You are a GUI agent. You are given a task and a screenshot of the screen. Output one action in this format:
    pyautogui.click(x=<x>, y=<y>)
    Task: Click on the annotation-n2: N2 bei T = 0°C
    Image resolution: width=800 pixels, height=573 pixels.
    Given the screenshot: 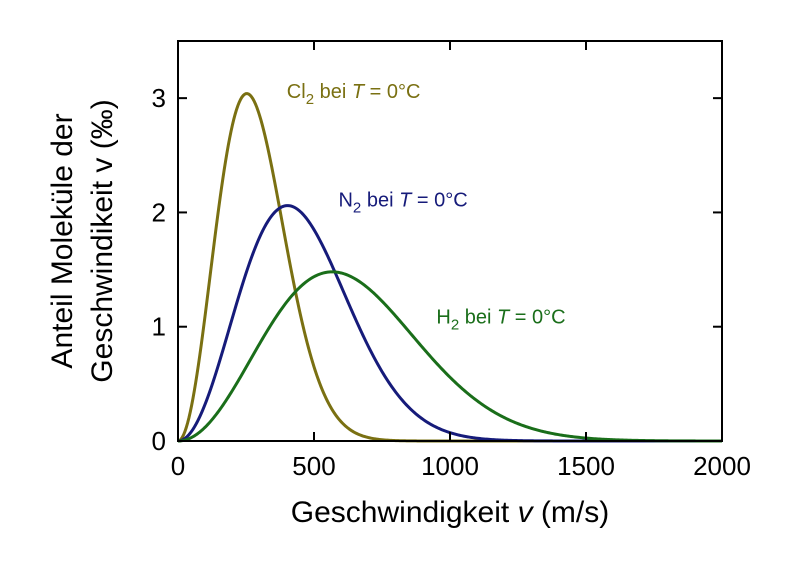 What is the action you would take?
    pyautogui.click(x=402, y=203)
    